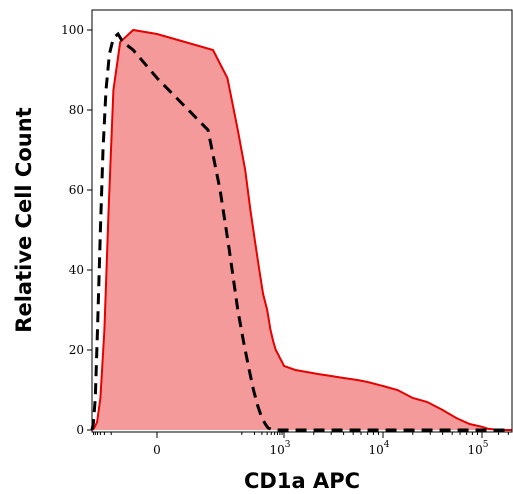  Describe the element at coordinates (157, 450) in the screenshot. I see `x-tick-label: 0` at that location.